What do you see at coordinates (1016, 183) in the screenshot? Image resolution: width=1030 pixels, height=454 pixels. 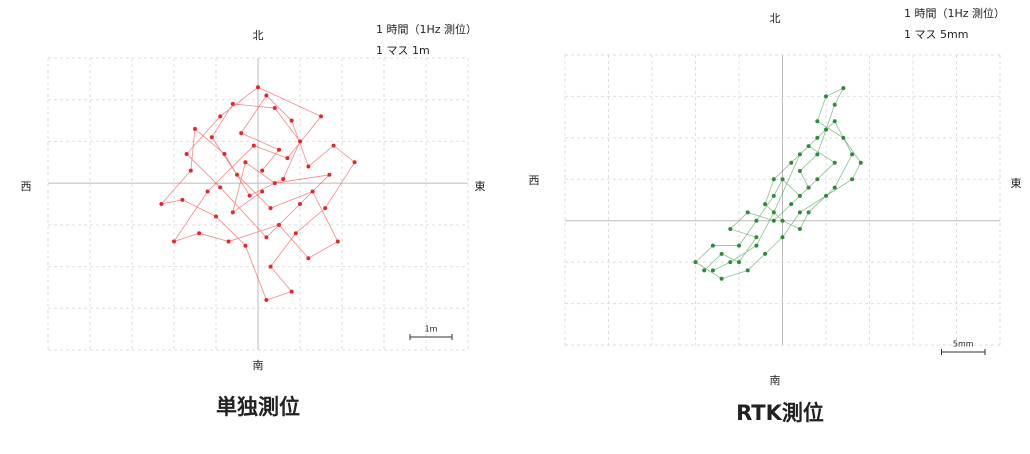 I see `east-label: 東` at bounding box center [1016, 183].